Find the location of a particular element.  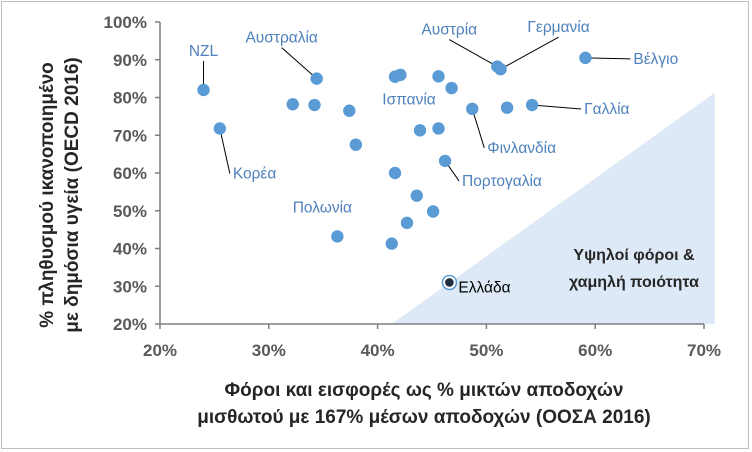

x-tick-label: 60% is located at coordinates (595, 350).